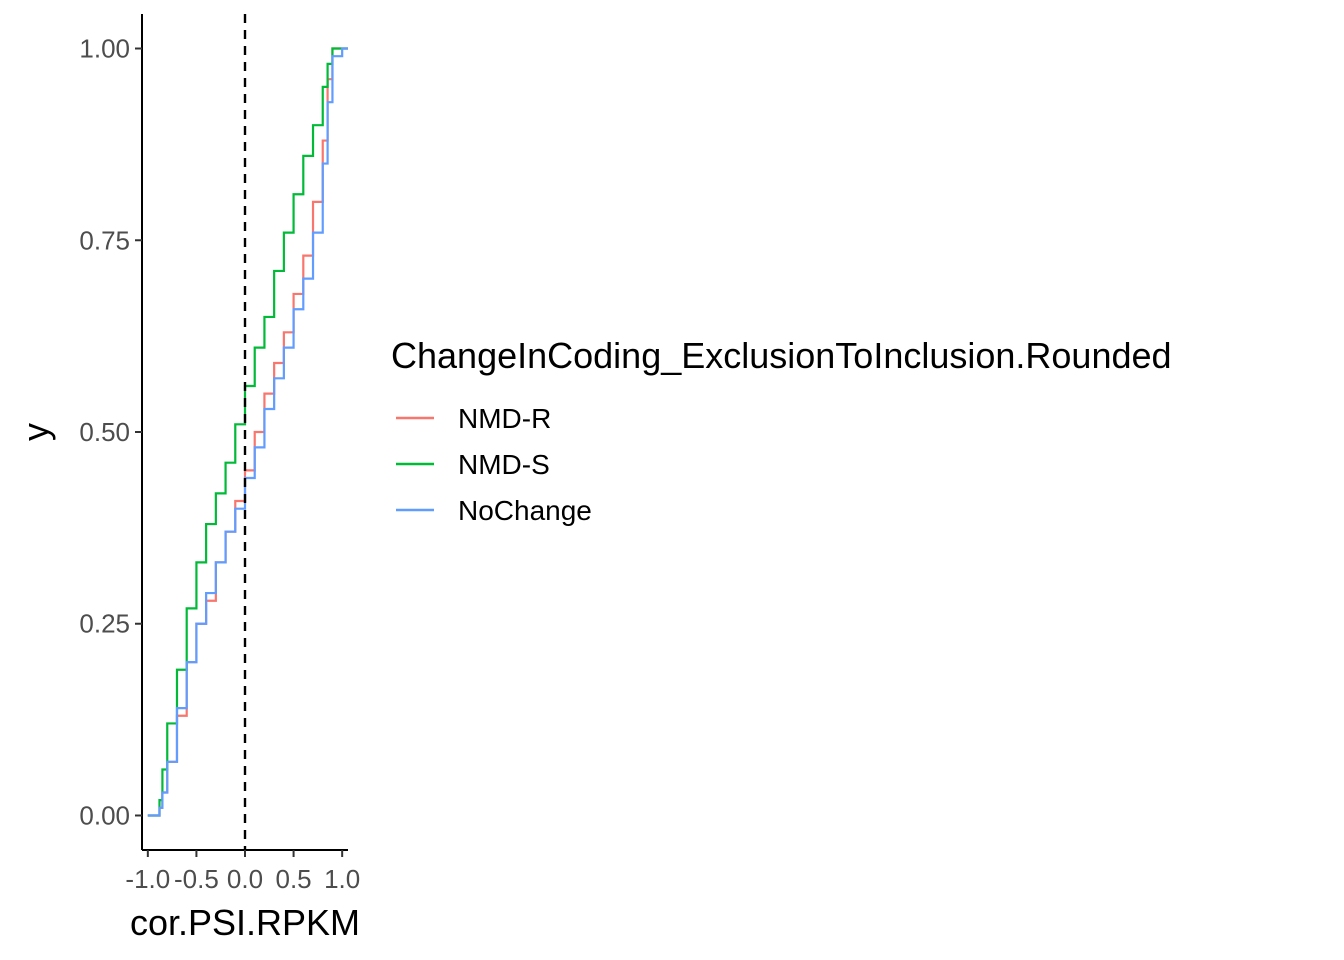 Image resolution: width=1344 pixels, height=960 pixels. Describe the element at coordinates (104, 624) in the screenshot. I see `y-tick-label: 0.25` at that location.